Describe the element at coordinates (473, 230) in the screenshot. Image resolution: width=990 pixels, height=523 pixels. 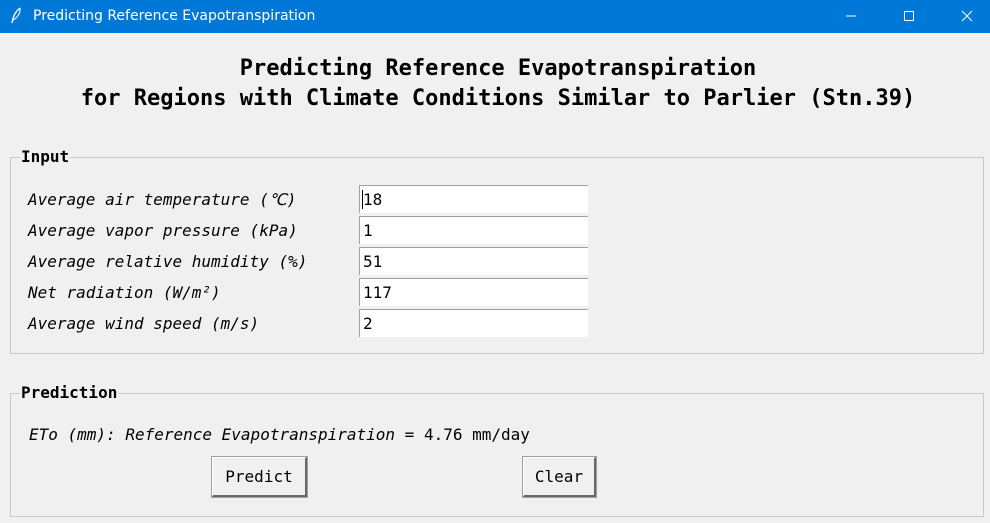
I see `vapor-pressure-input: 1` at that location.